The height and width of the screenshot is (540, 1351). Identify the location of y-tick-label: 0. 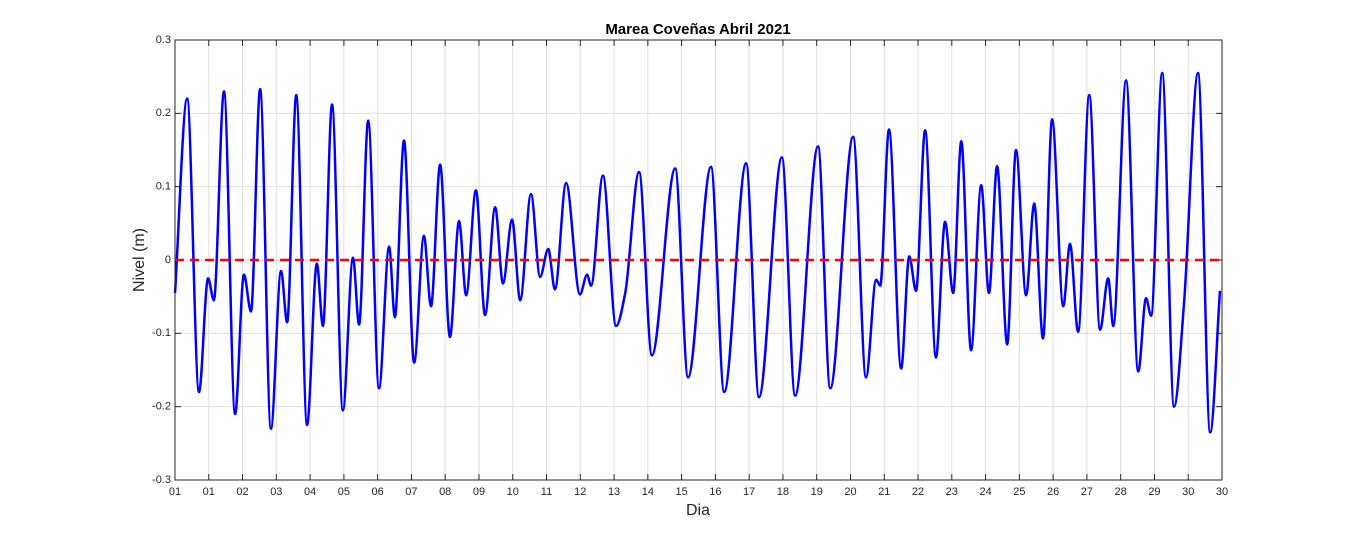
(168, 260).